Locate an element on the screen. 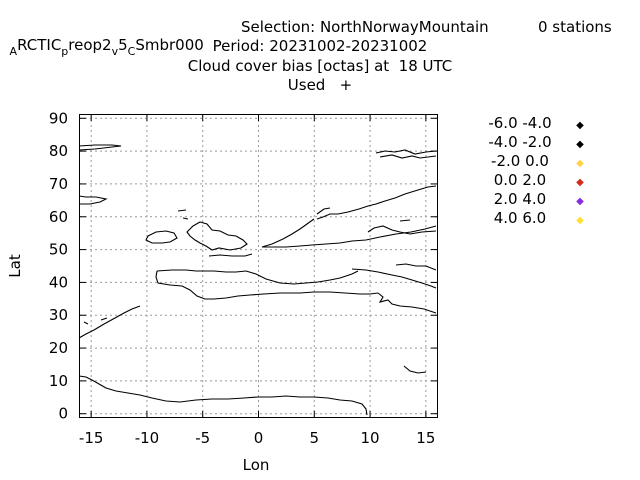  stations-count: 0 stations is located at coordinates (575, 27).